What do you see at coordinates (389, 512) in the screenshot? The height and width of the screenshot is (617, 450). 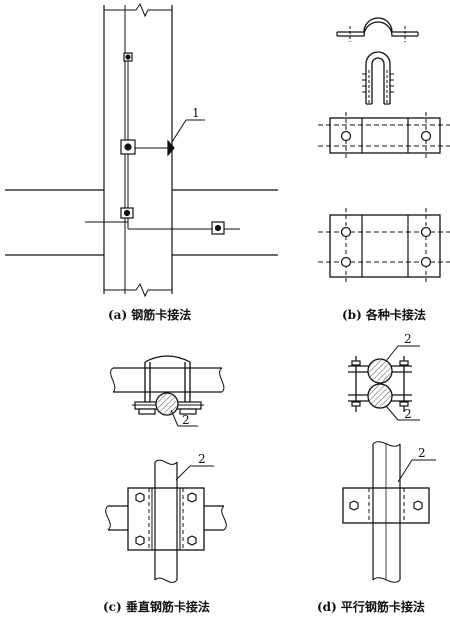 I see `panel-d-parallel-top: 2` at bounding box center [389, 512].